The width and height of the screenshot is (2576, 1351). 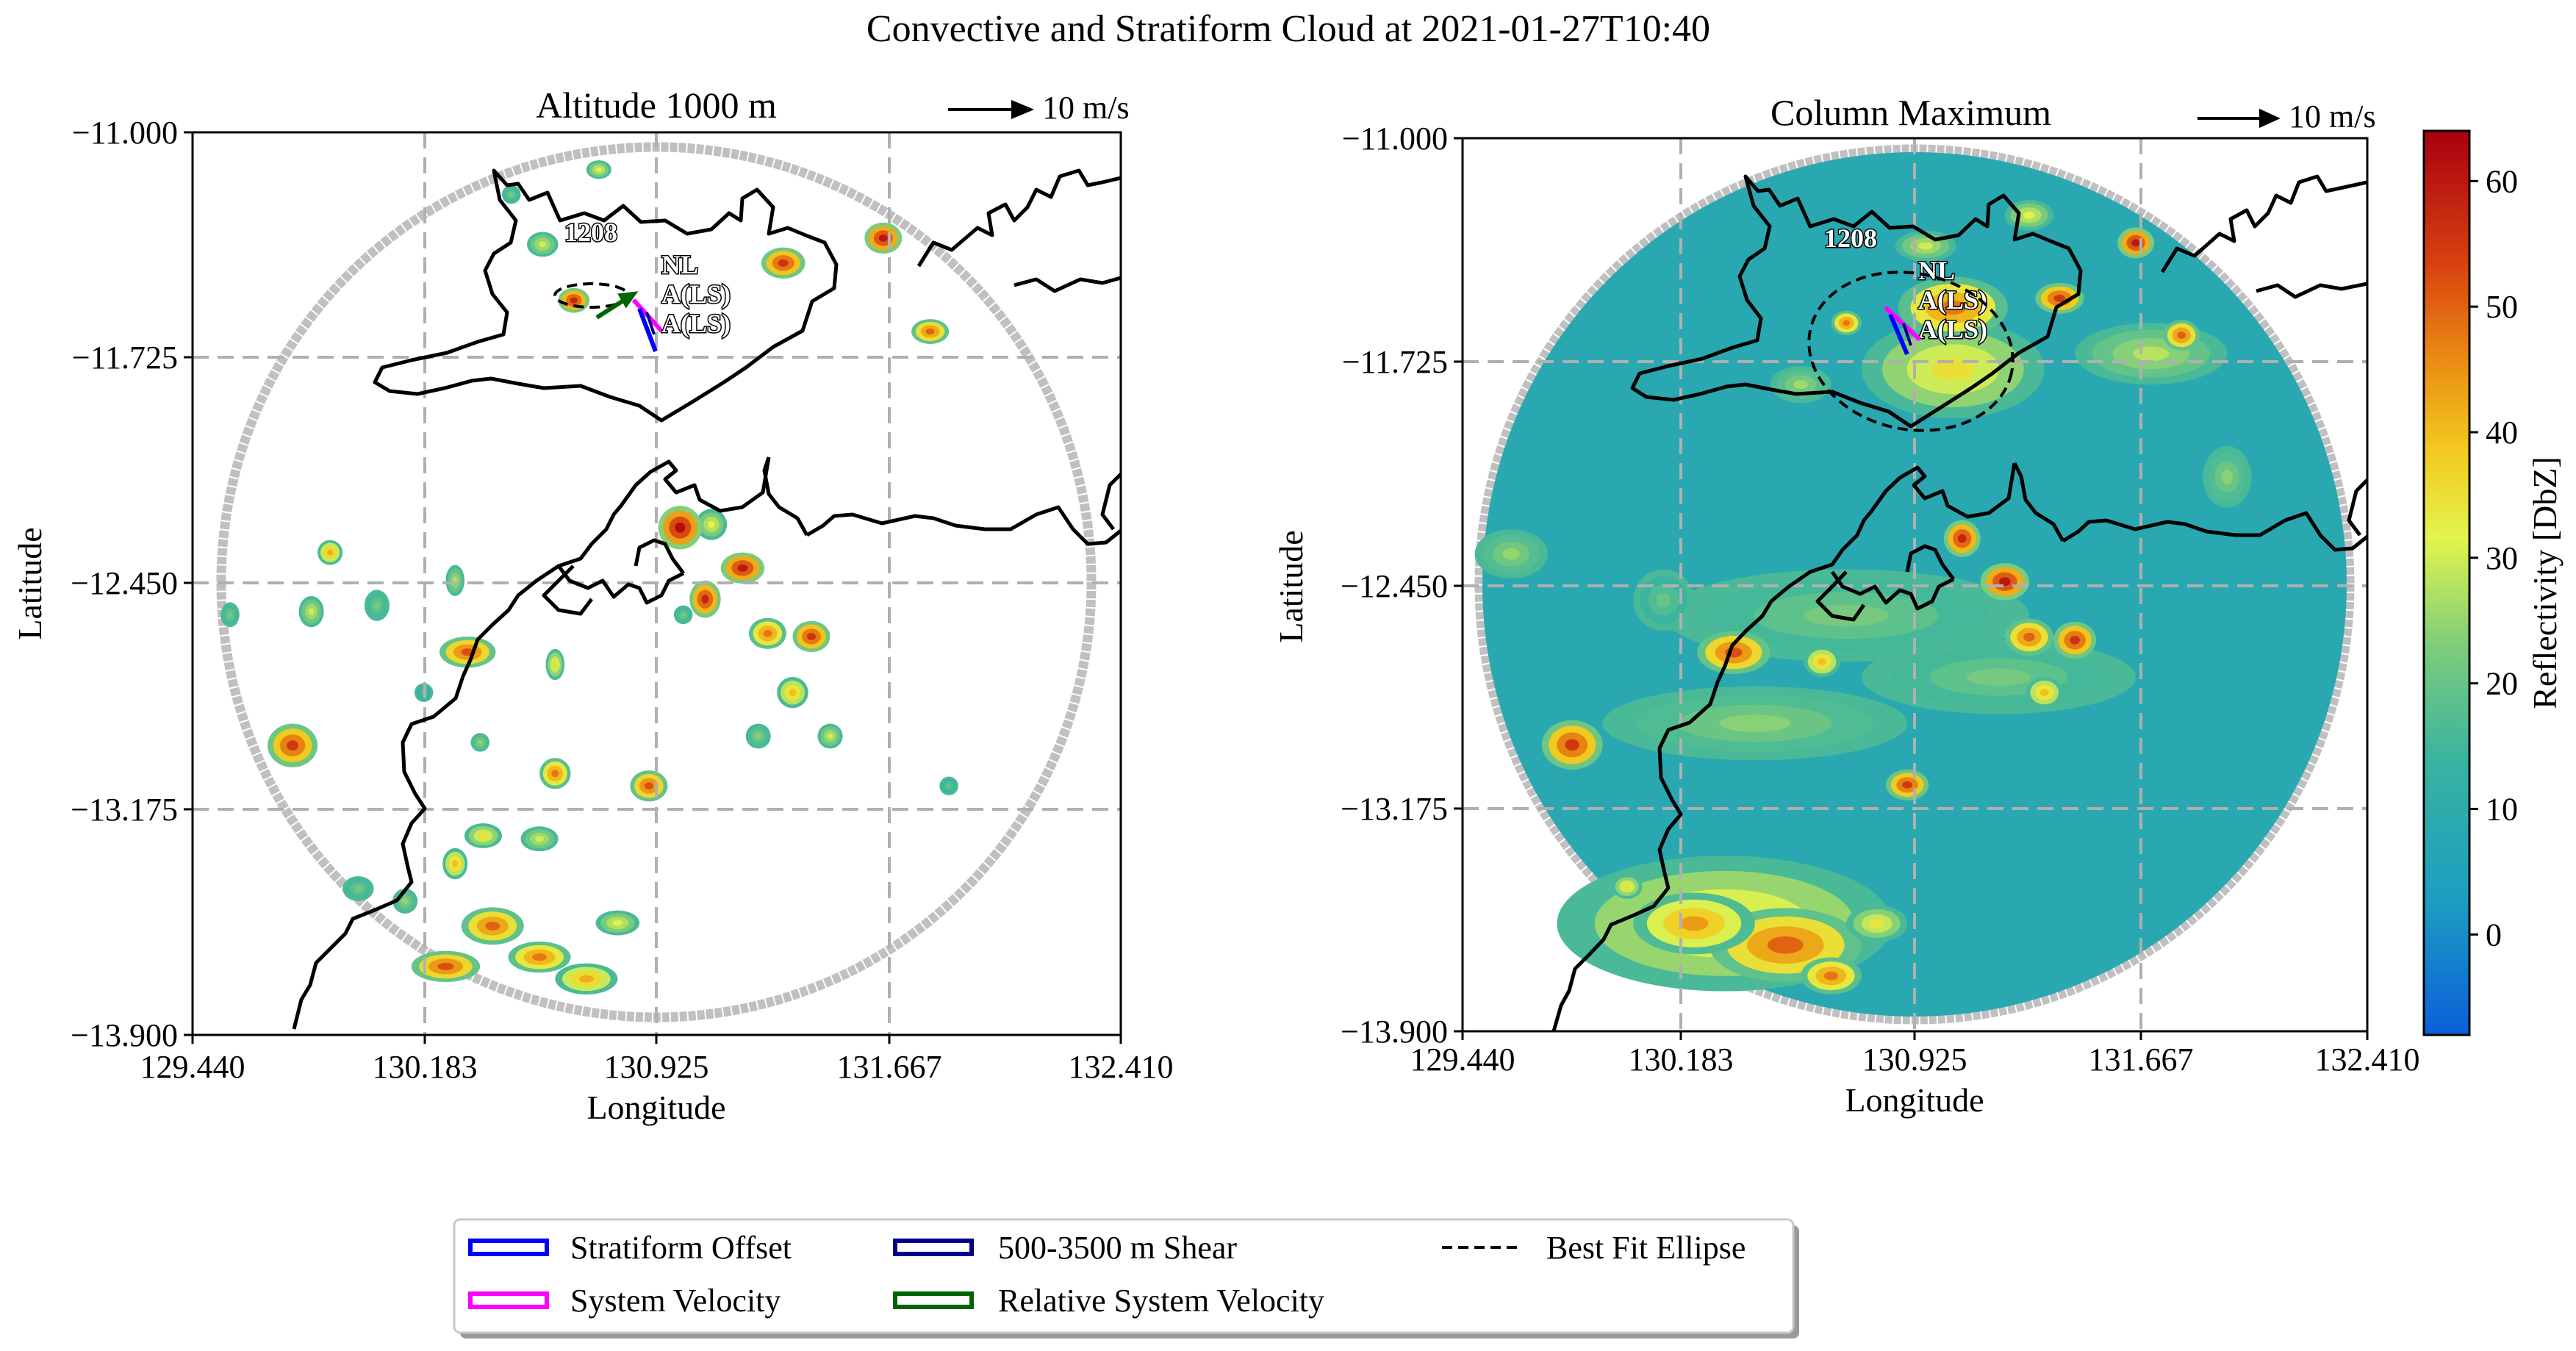 What do you see at coordinates (1646, 1248) in the screenshot?
I see `legend-label: Best Fit Ellipse` at bounding box center [1646, 1248].